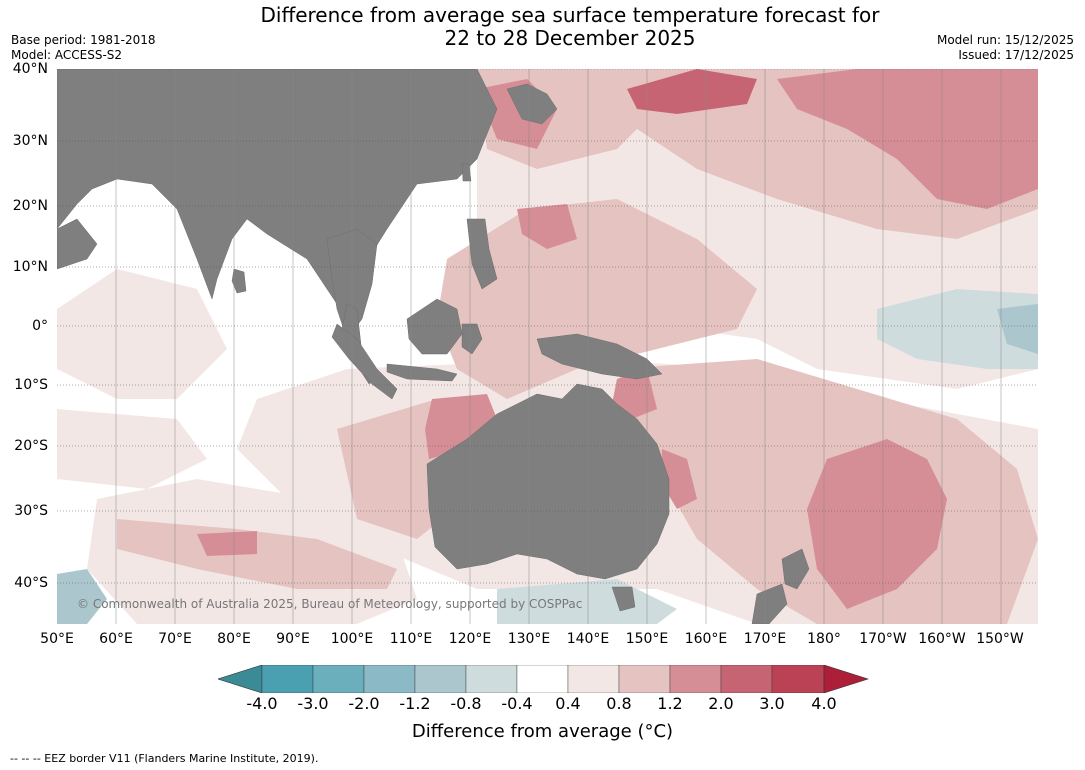 The width and height of the screenshot is (1085, 770). What do you see at coordinates (142, 334) in the screenshot?
I see `anomaly-zone-pale-west` at bounding box center [142, 334].